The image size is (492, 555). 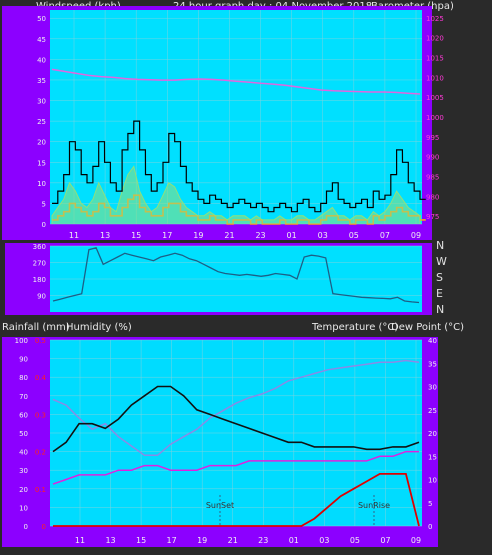 What do you see at coordinates (428, 327) in the screenshot?
I see `dewpoint-axis-title: Dew Point (°C)` at bounding box center [428, 327].